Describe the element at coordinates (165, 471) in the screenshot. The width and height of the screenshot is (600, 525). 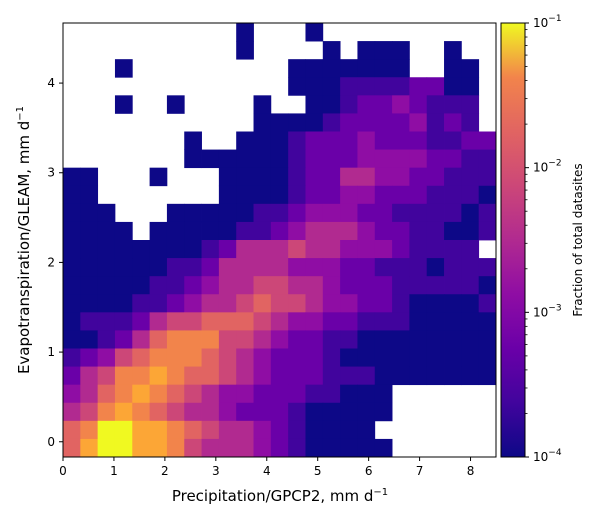
I see `x-tick-label: 2` at that location.